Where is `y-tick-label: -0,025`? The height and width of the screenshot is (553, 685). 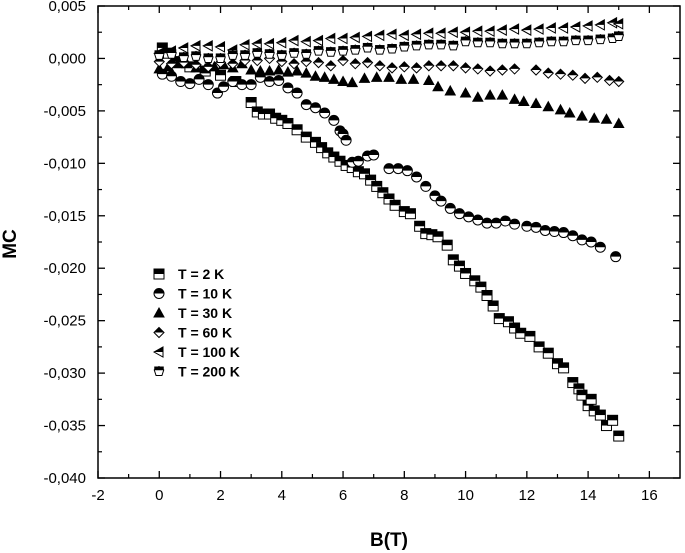 y-tick-label: -0,025 is located at coordinates (64, 321).